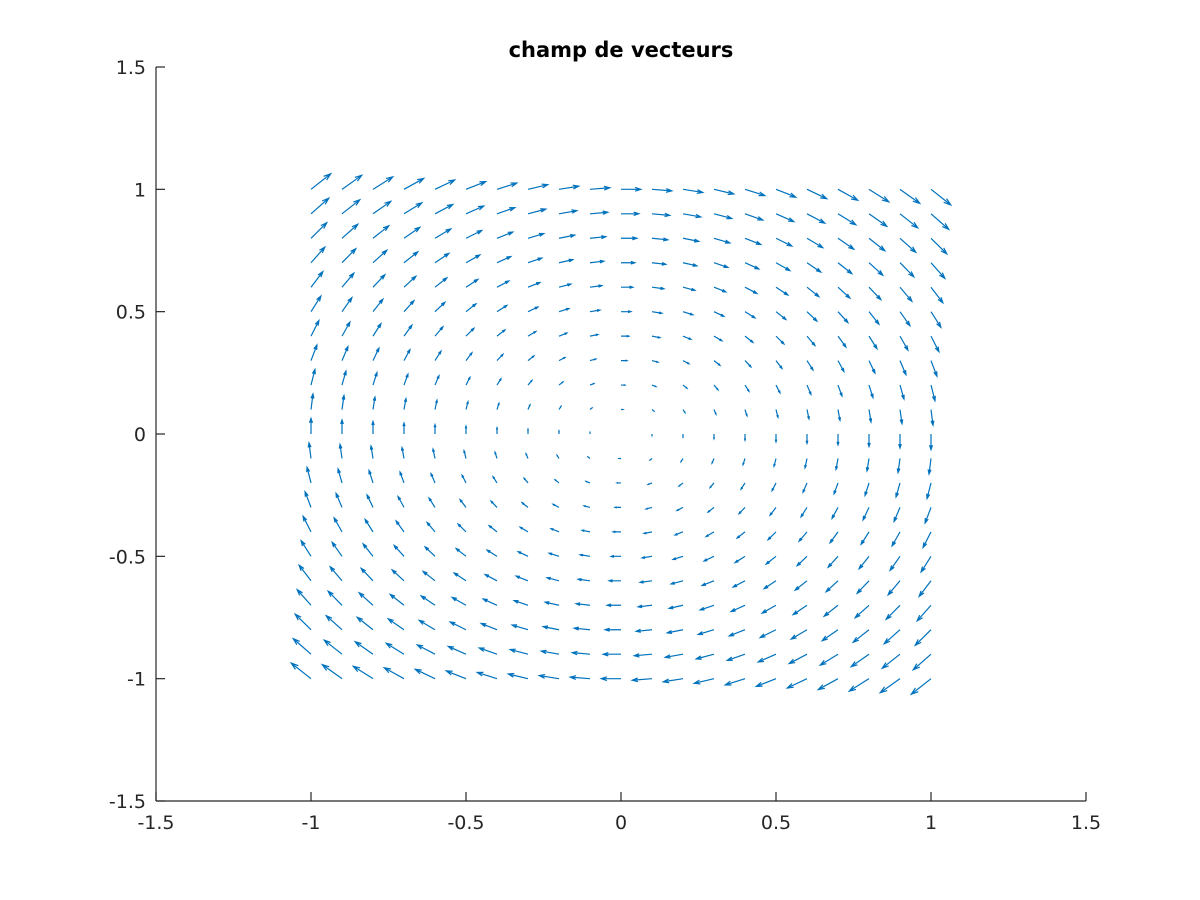 Image resolution: width=1200 pixels, height=900 pixels. I want to click on y-tick-label: -1.5, so click(127, 802).